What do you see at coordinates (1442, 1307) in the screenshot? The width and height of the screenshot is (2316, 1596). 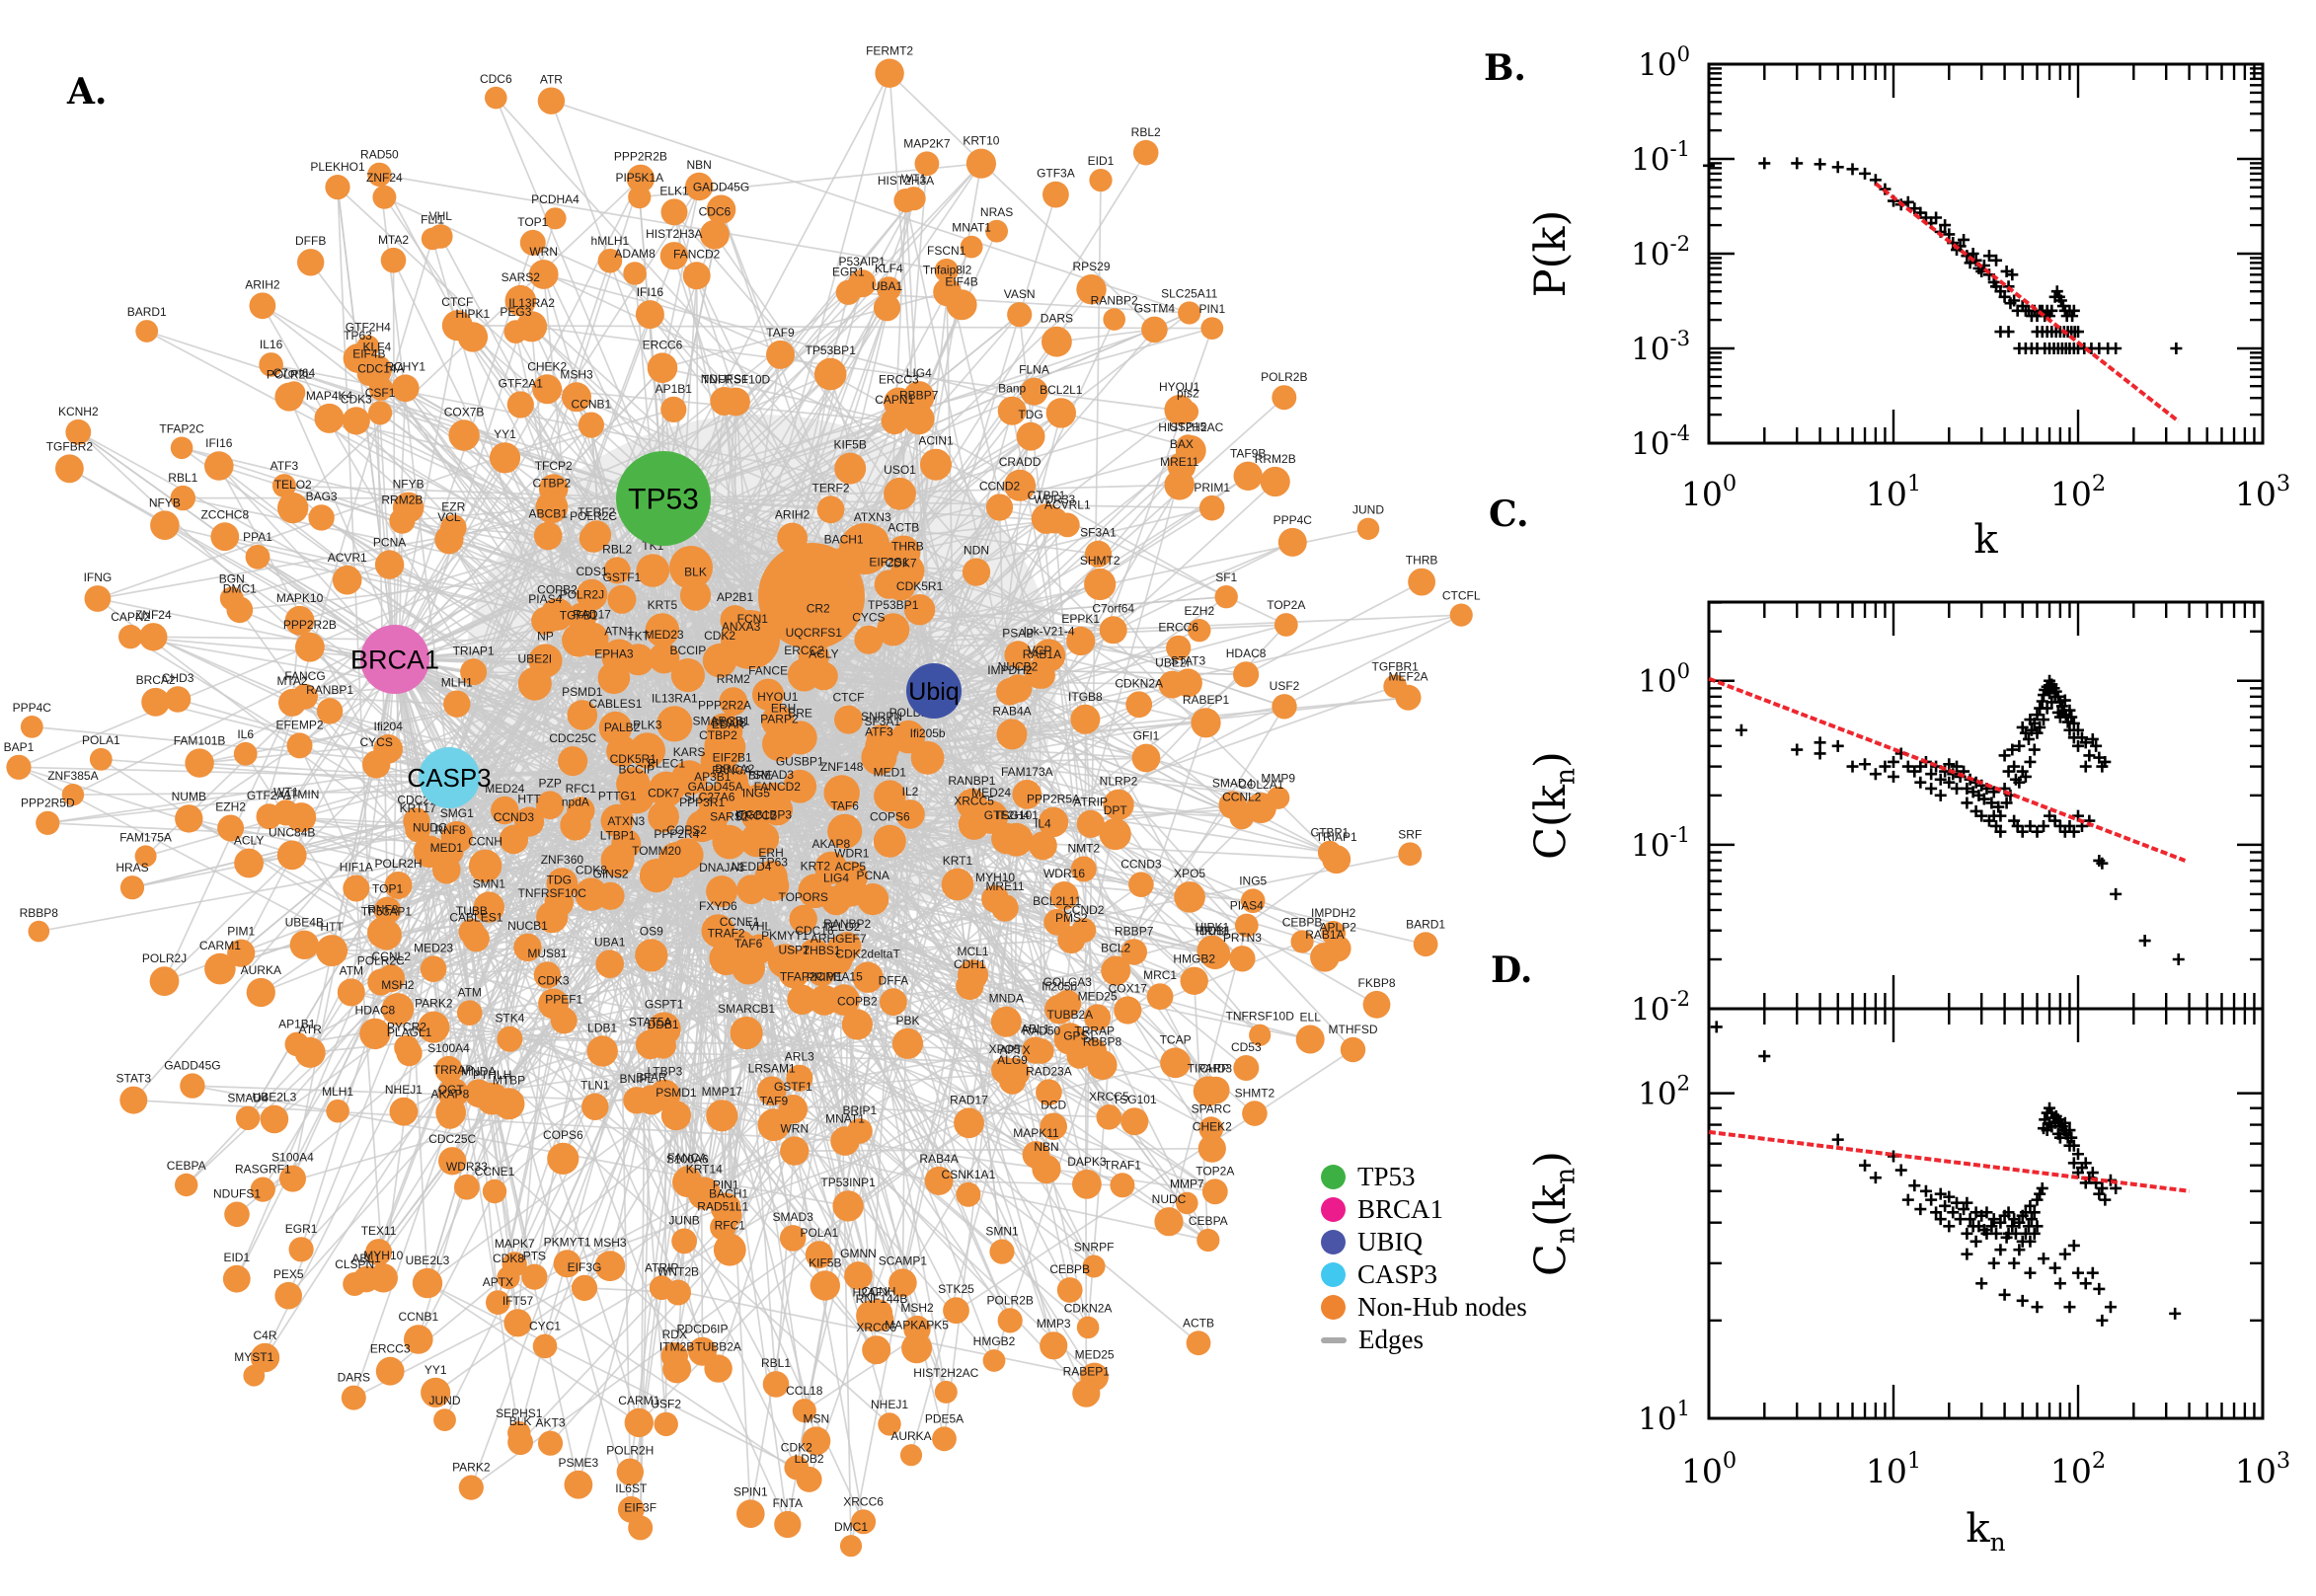 I see `legend-label: Non-Hub nodes` at bounding box center [1442, 1307].